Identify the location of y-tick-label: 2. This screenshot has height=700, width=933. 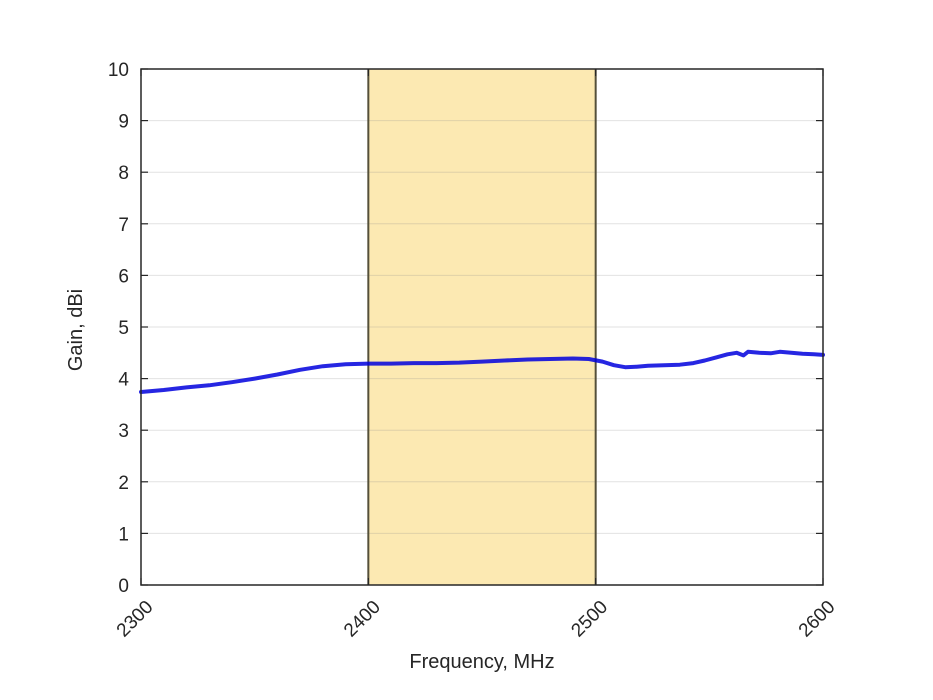
(123, 483).